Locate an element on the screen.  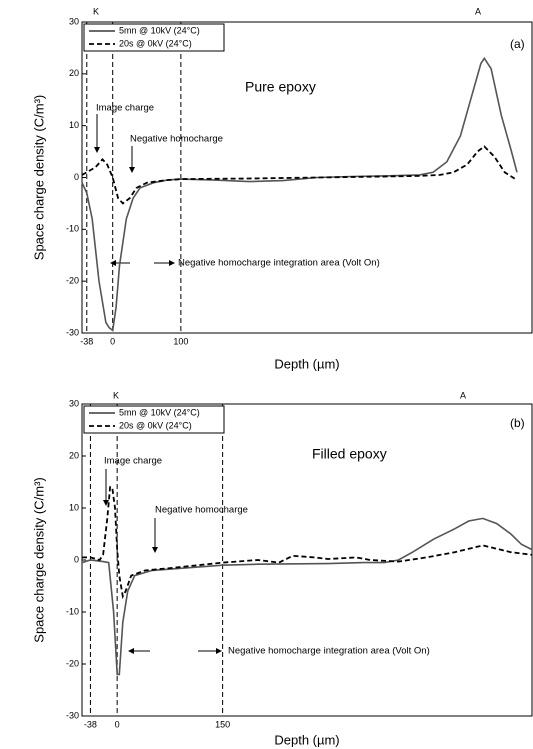
panel-title: Filled epoxy is located at coordinates (349, 454).